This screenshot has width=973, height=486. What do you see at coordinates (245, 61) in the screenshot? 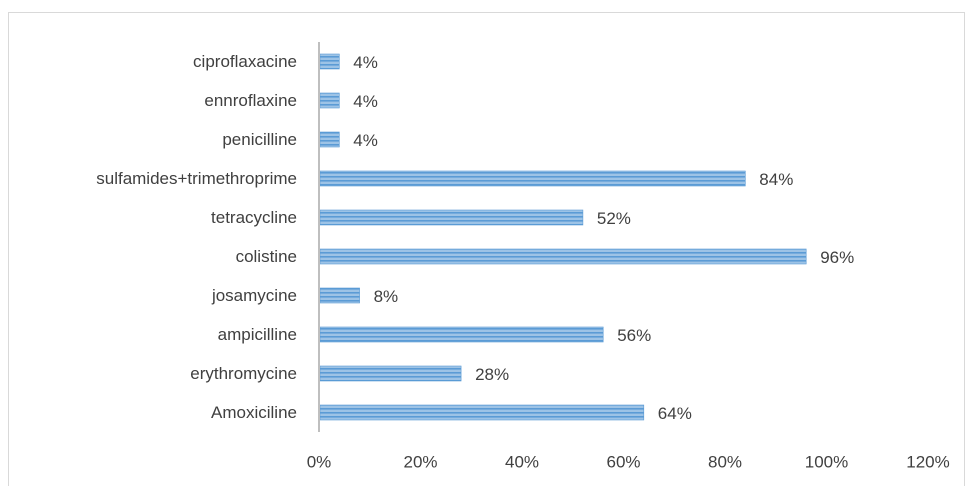
I see `category-label: ciproflaxacine` at bounding box center [245, 61].